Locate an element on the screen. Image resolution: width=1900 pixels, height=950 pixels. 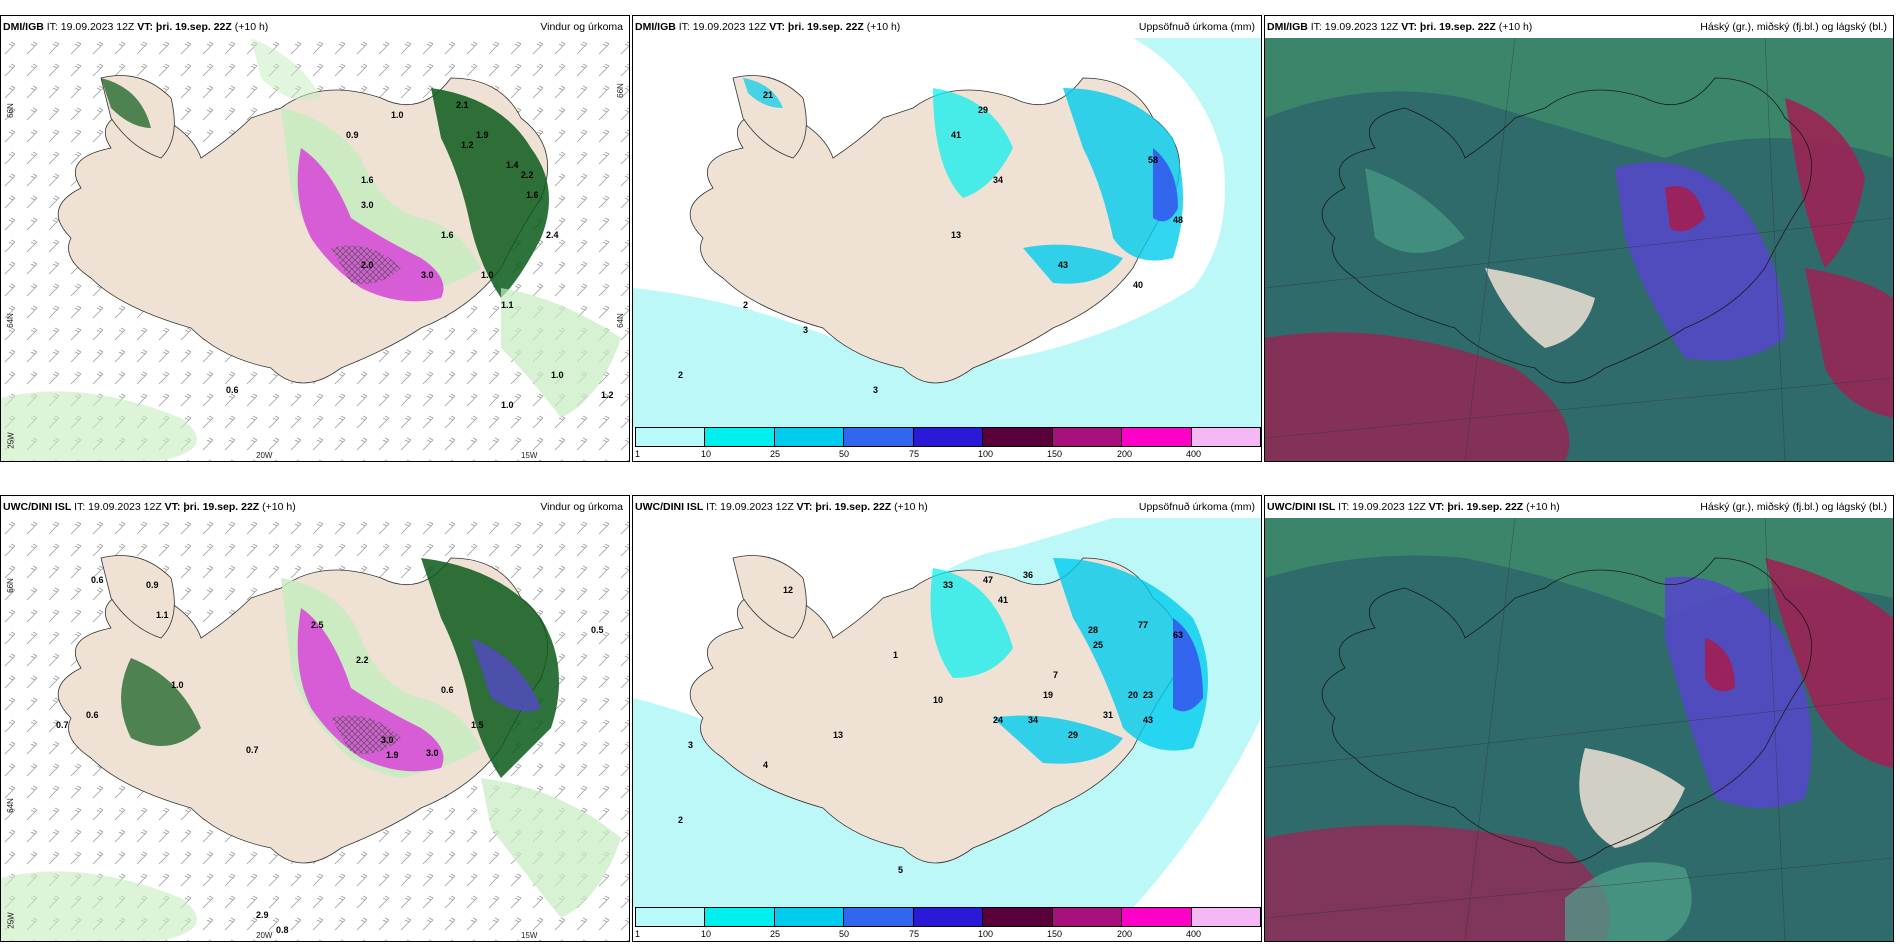
accum-precip-map: 41 29 34 13 43 40 58 48 21 2 2 3 3 is located at coordinates (947, 233).